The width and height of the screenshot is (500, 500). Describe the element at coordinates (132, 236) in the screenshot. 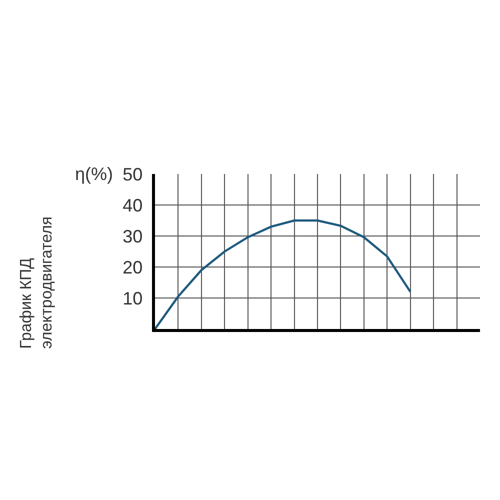

I see `y-tick-label: 30` at that location.